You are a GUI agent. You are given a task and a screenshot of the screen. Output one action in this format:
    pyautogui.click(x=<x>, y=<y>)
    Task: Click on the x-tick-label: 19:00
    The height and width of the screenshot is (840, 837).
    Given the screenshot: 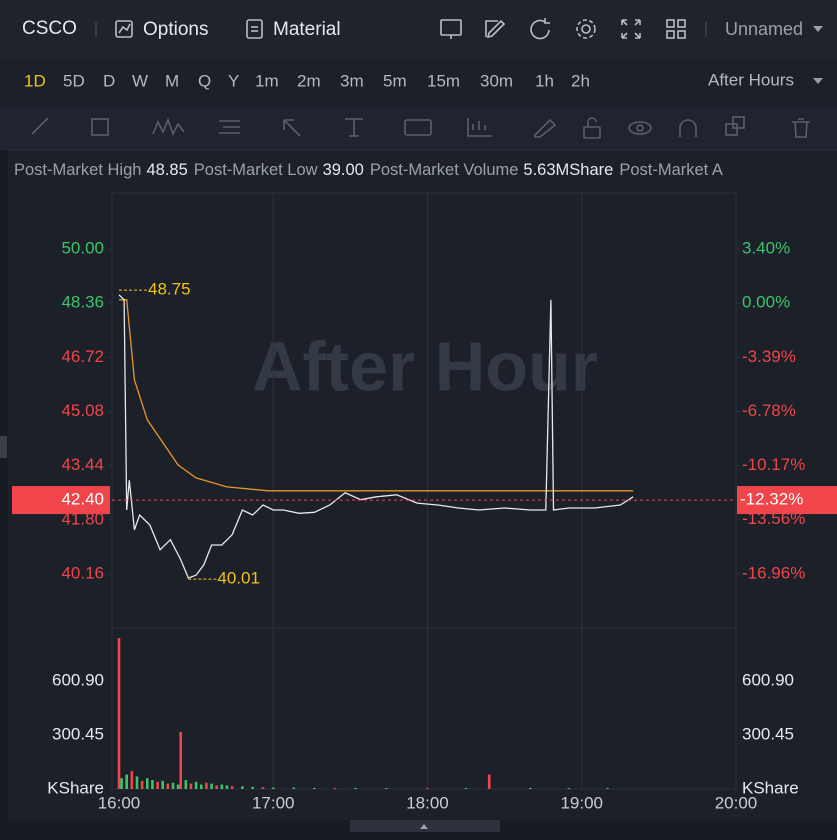 What is the action you would take?
    pyautogui.click(x=581, y=802)
    